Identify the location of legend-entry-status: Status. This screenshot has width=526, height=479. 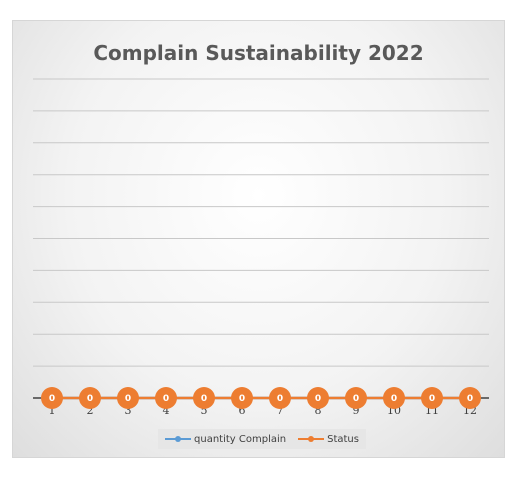
(328, 439).